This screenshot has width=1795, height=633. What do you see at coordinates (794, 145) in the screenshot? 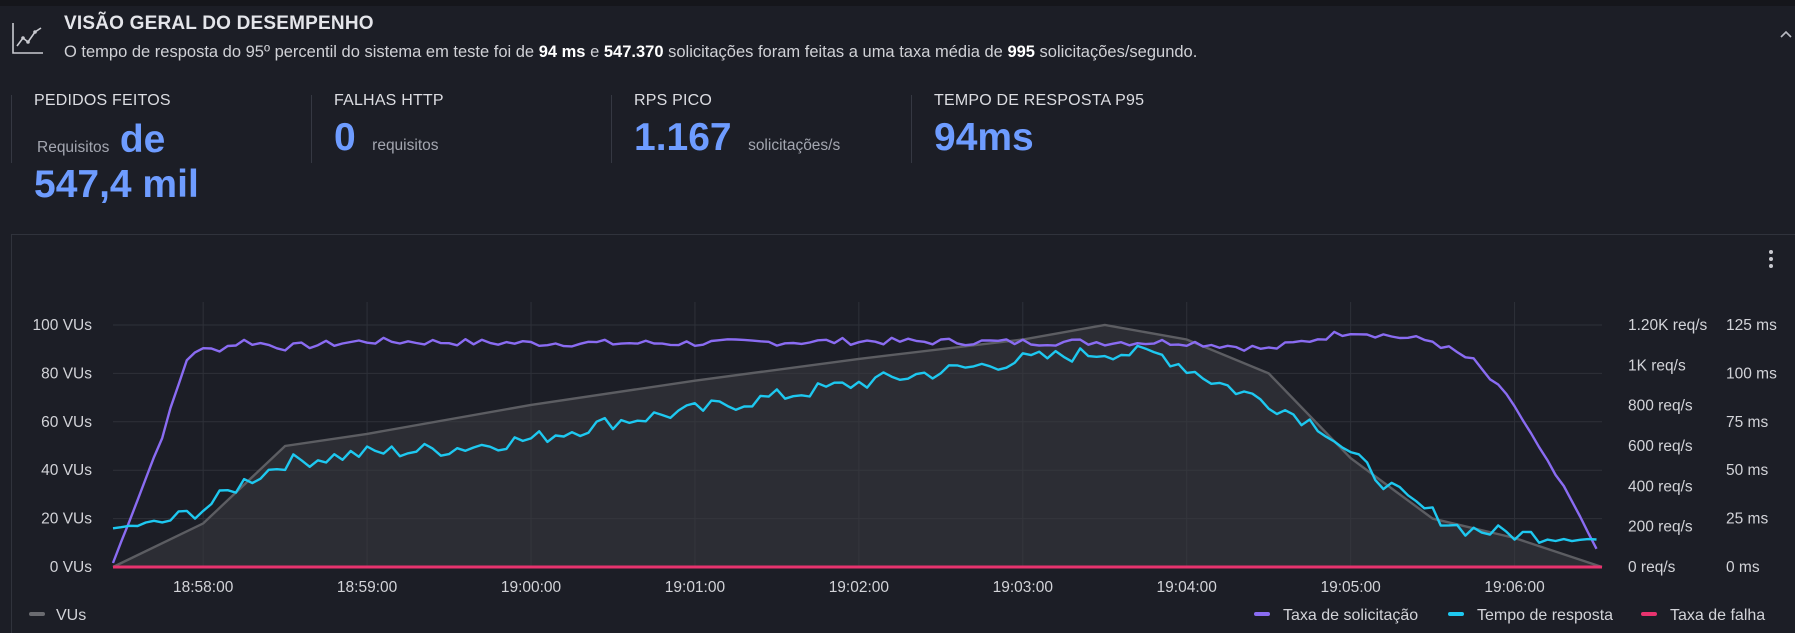
I see `stat-unit: solicitações/s` at bounding box center [794, 145].